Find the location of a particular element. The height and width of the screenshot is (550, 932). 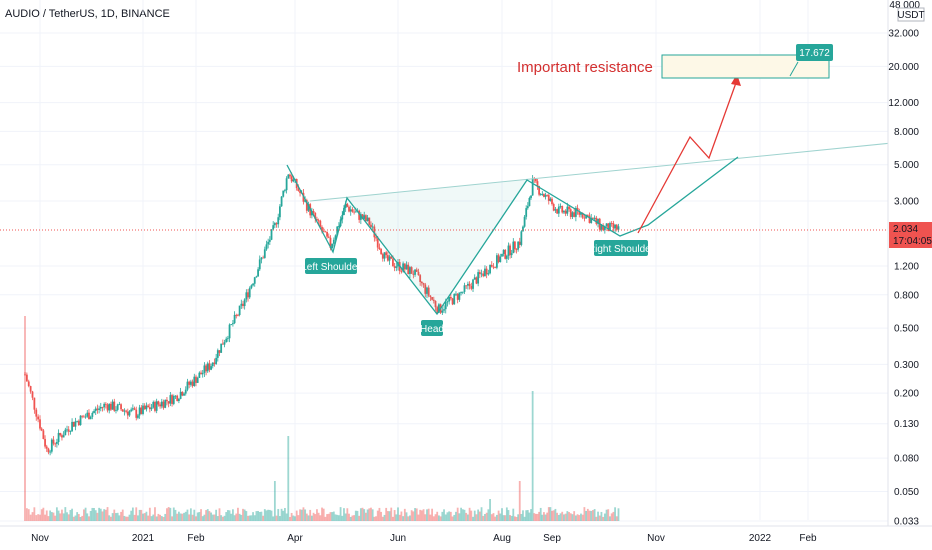

resistance-text: Important resistance is located at coordinates (585, 67).